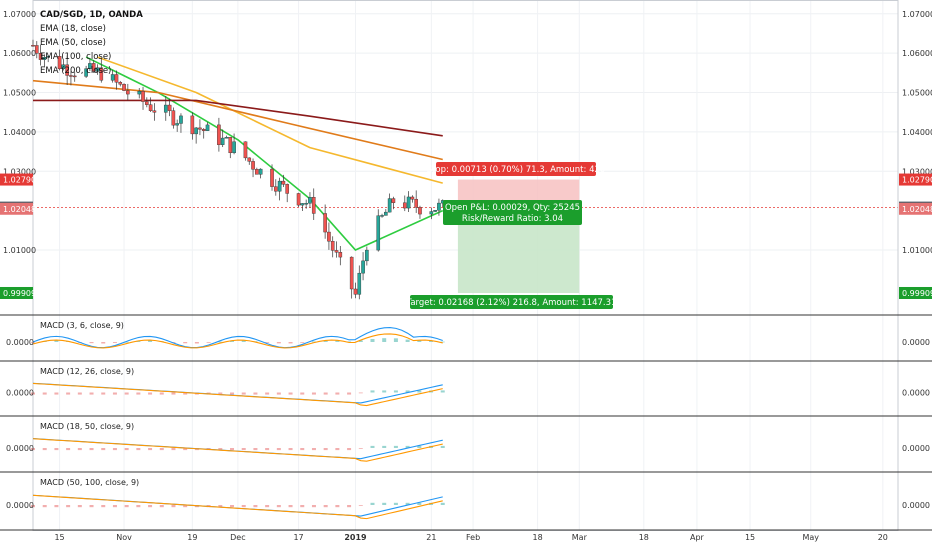 This screenshot has width=932, height=550. I want to click on price-tag-left-0-text: 1.02790, so click(19, 180).